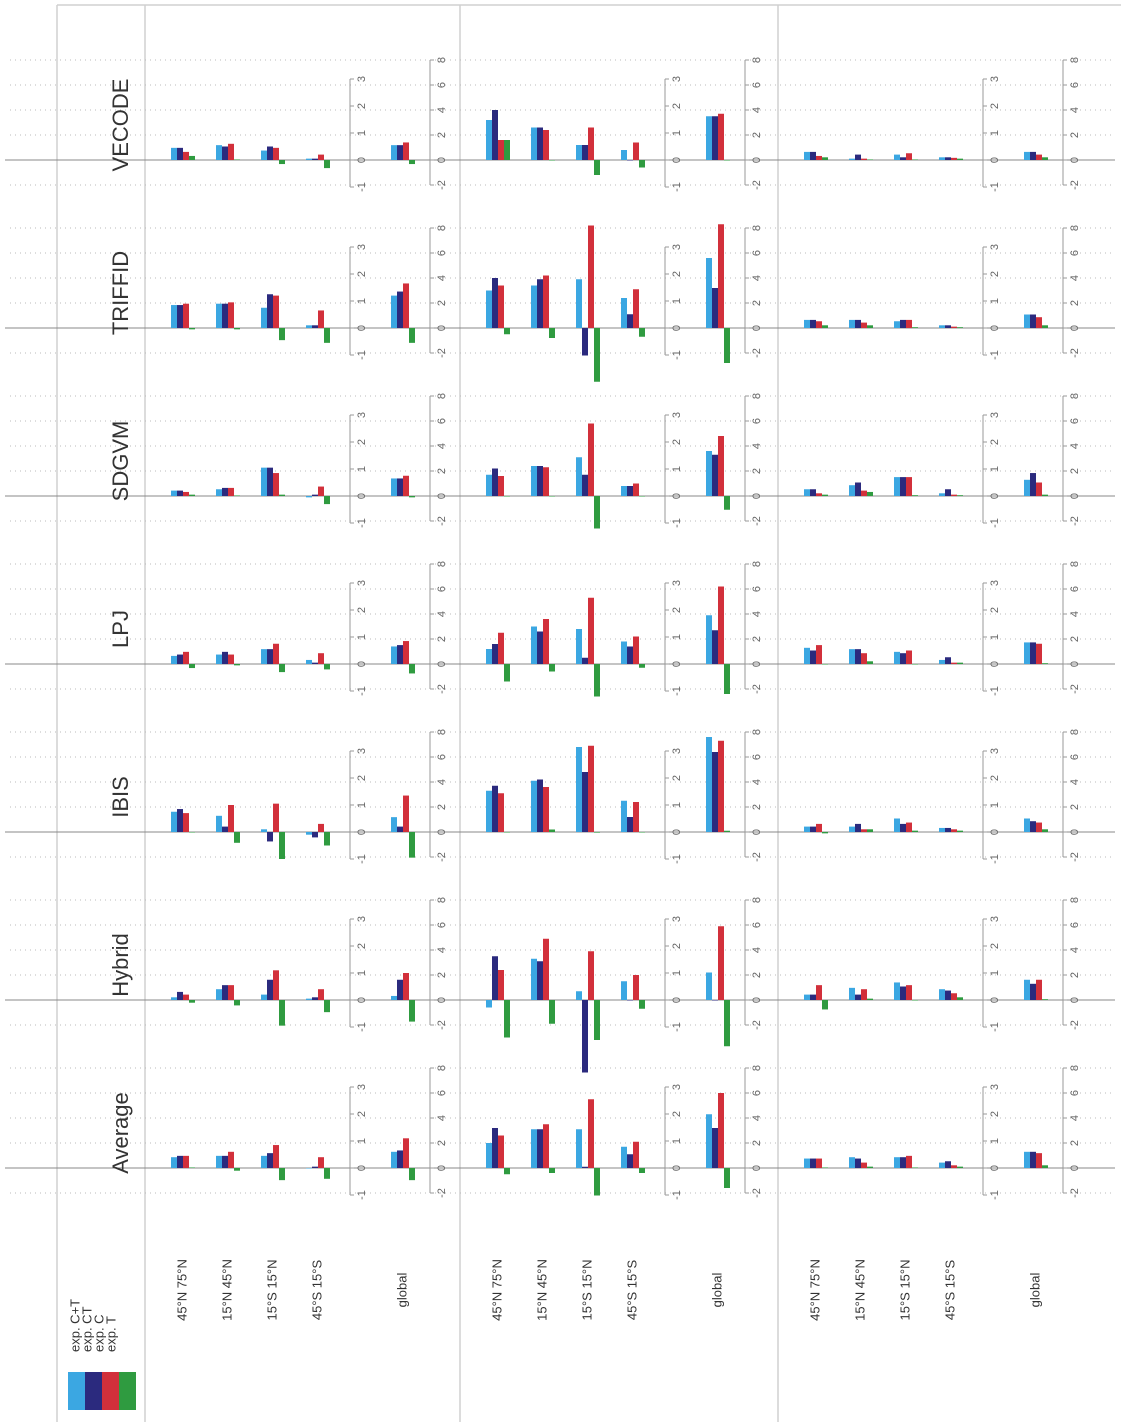  I want to click on legend-label: exp. T, so click(110, 1334).